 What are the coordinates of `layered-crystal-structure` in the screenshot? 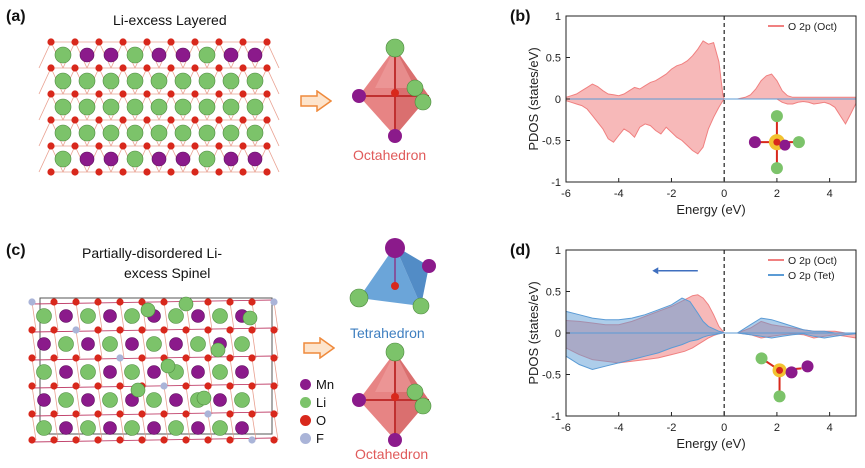 It's located at (159, 107).